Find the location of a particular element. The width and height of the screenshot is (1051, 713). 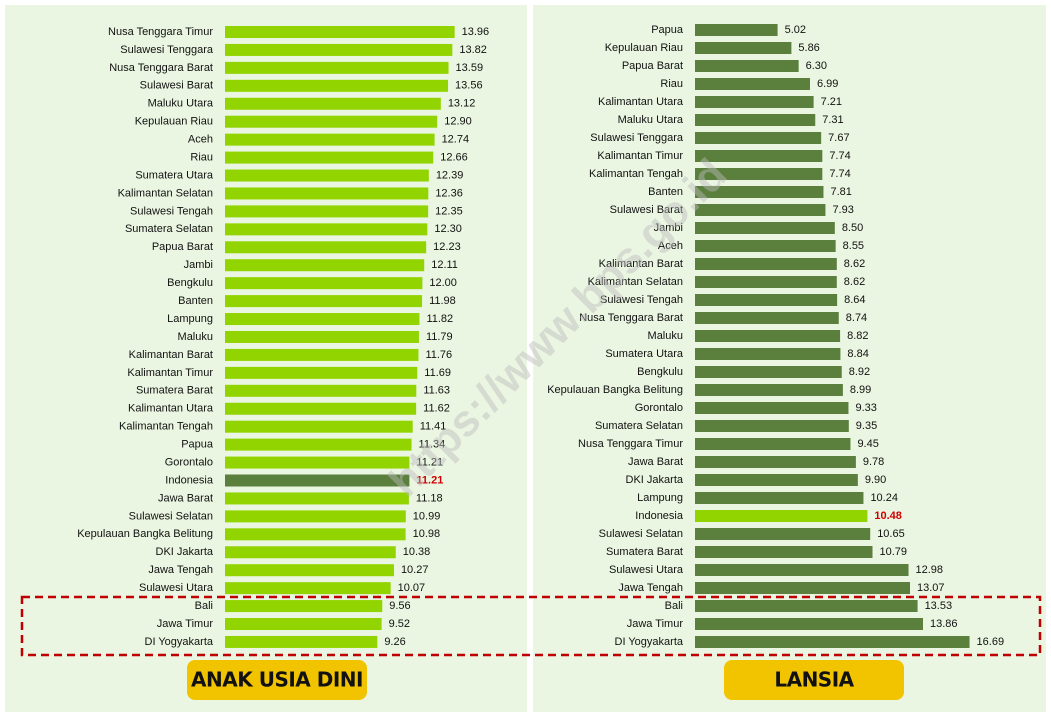

value-label: 9.78 is located at coordinates (873, 462).